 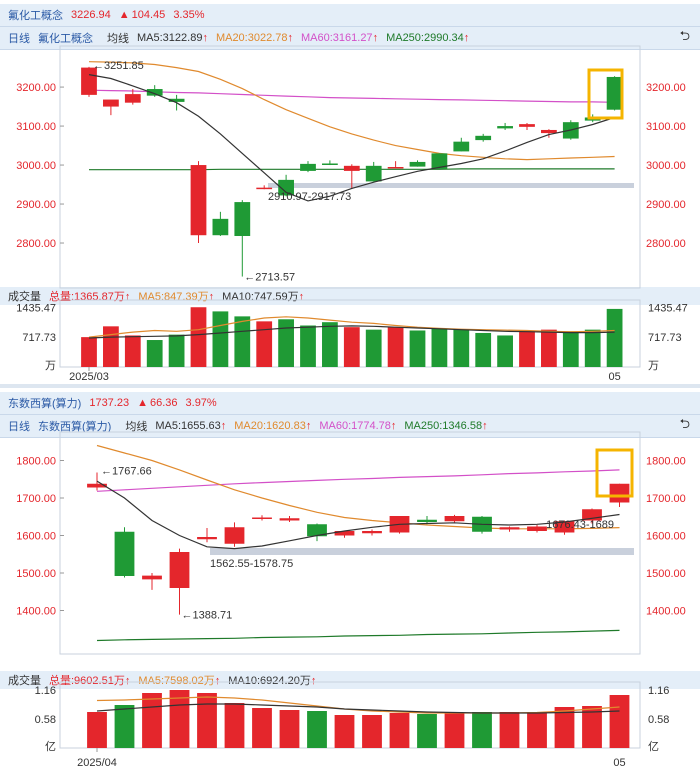 What do you see at coordinates (36, 127) in the screenshot?
I see `y-tick-left: 3100.00` at bounding box center [36, 127].